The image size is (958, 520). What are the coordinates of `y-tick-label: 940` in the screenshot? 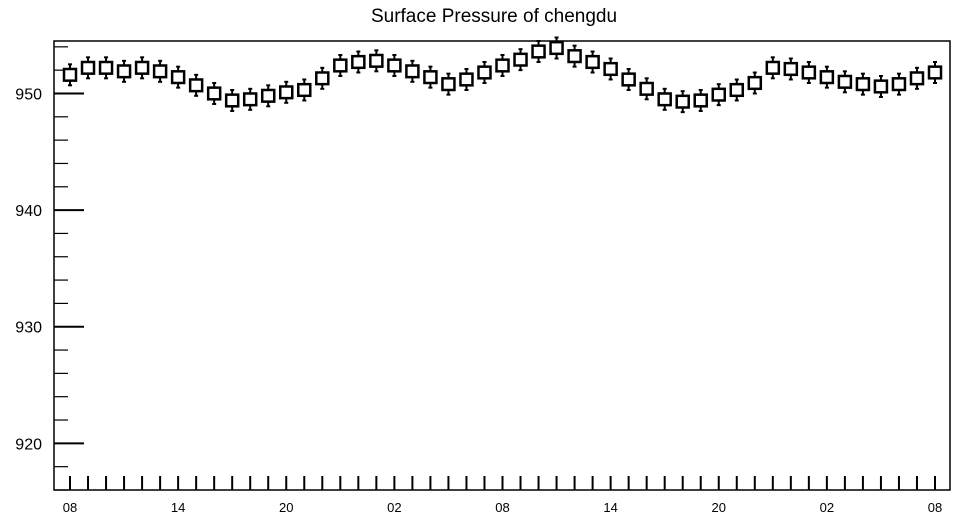 It's located at (28, 211).